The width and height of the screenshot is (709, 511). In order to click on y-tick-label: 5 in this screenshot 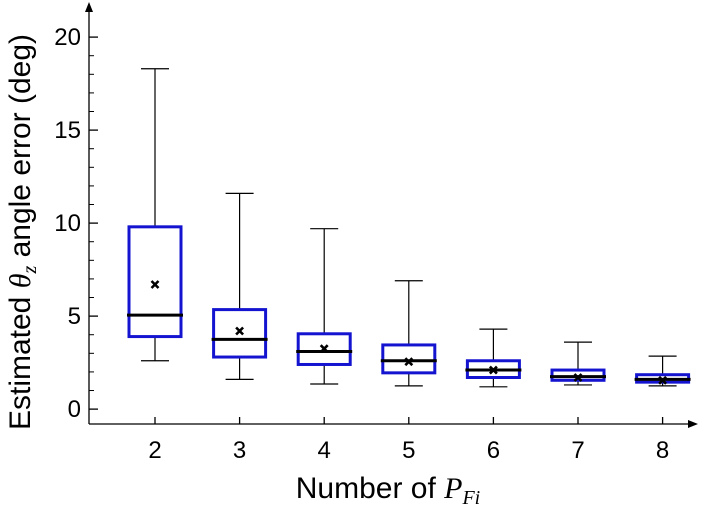, I will do `click(74, 316)`.